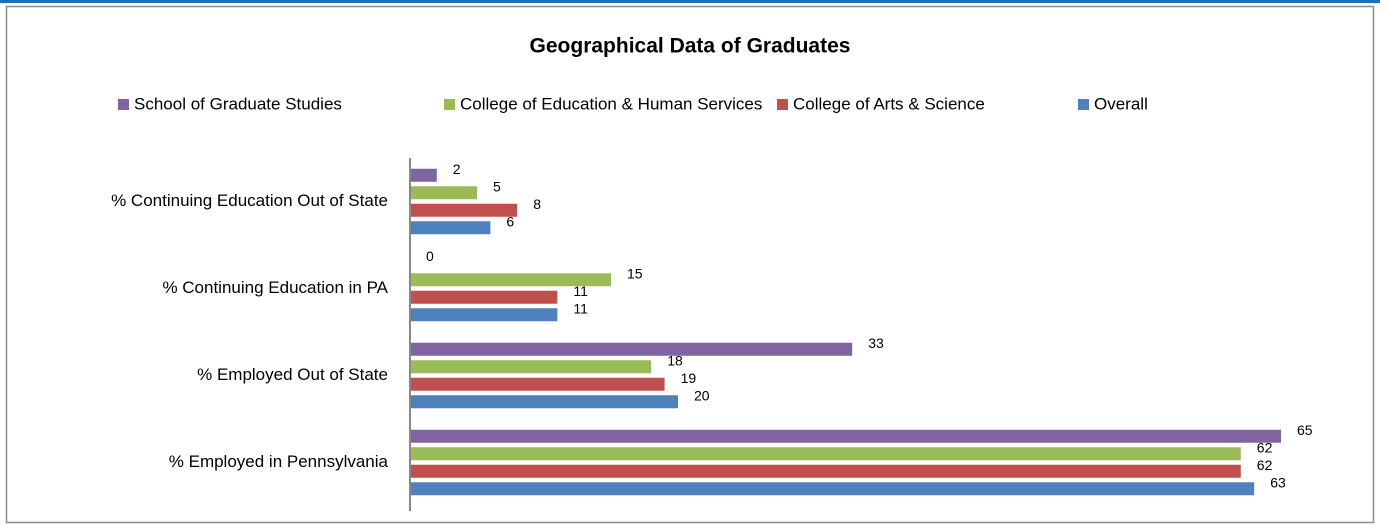 The image size is (1380, 529). What do you see at coordinates (889, 103) in the screenshot?
I see `legend-label: College of Arts & Science` at bounding box center [889, 103].